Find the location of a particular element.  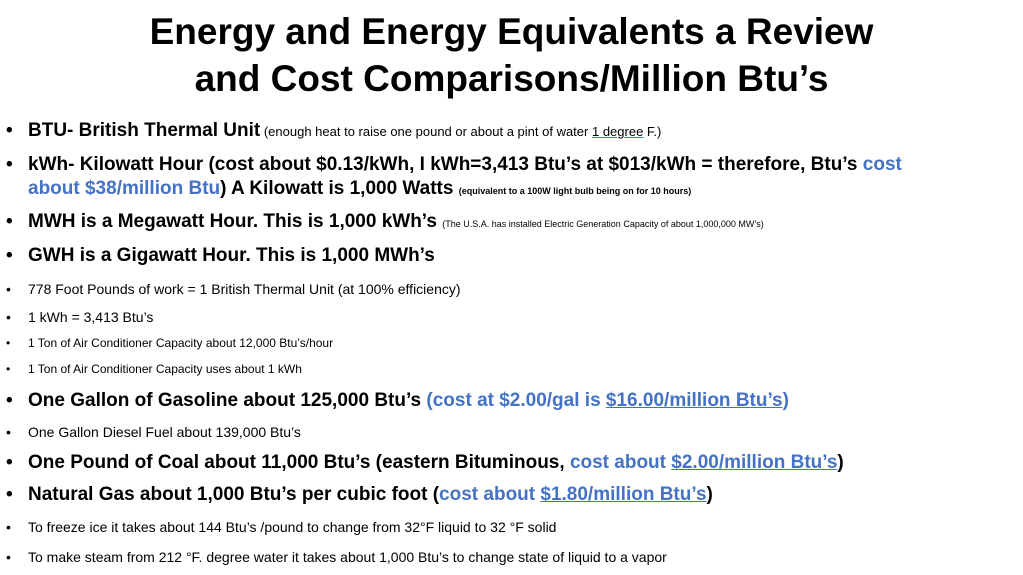

item-cost-value: $2.00/million Btu’s is located at coordinates (754, 462).